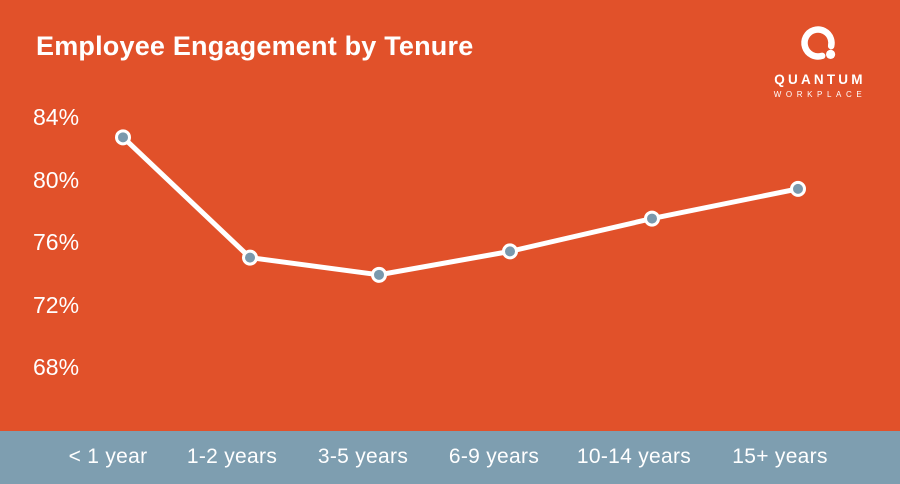 Image resolution: width=900 pixels, height=484 pixels. What do you see at coordinates (780, 456) in the screenshot?
I see `x-axis-label: 15+ years` at bounding box center [780, 456].